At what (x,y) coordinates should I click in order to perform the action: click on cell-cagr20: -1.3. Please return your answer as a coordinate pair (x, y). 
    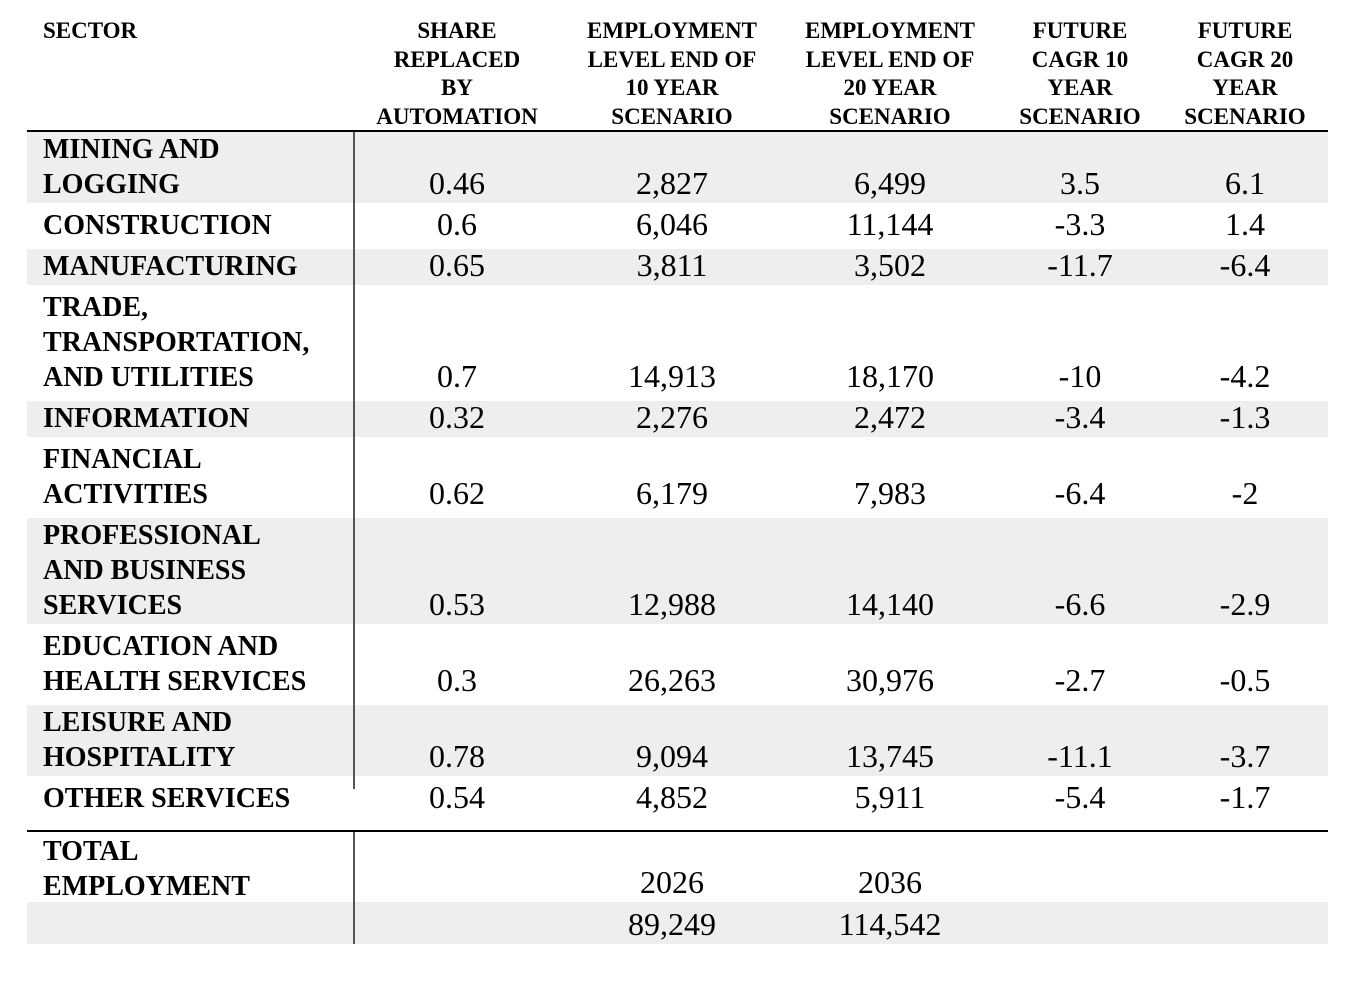
    Looking at the image, I should click on (1245, 417).